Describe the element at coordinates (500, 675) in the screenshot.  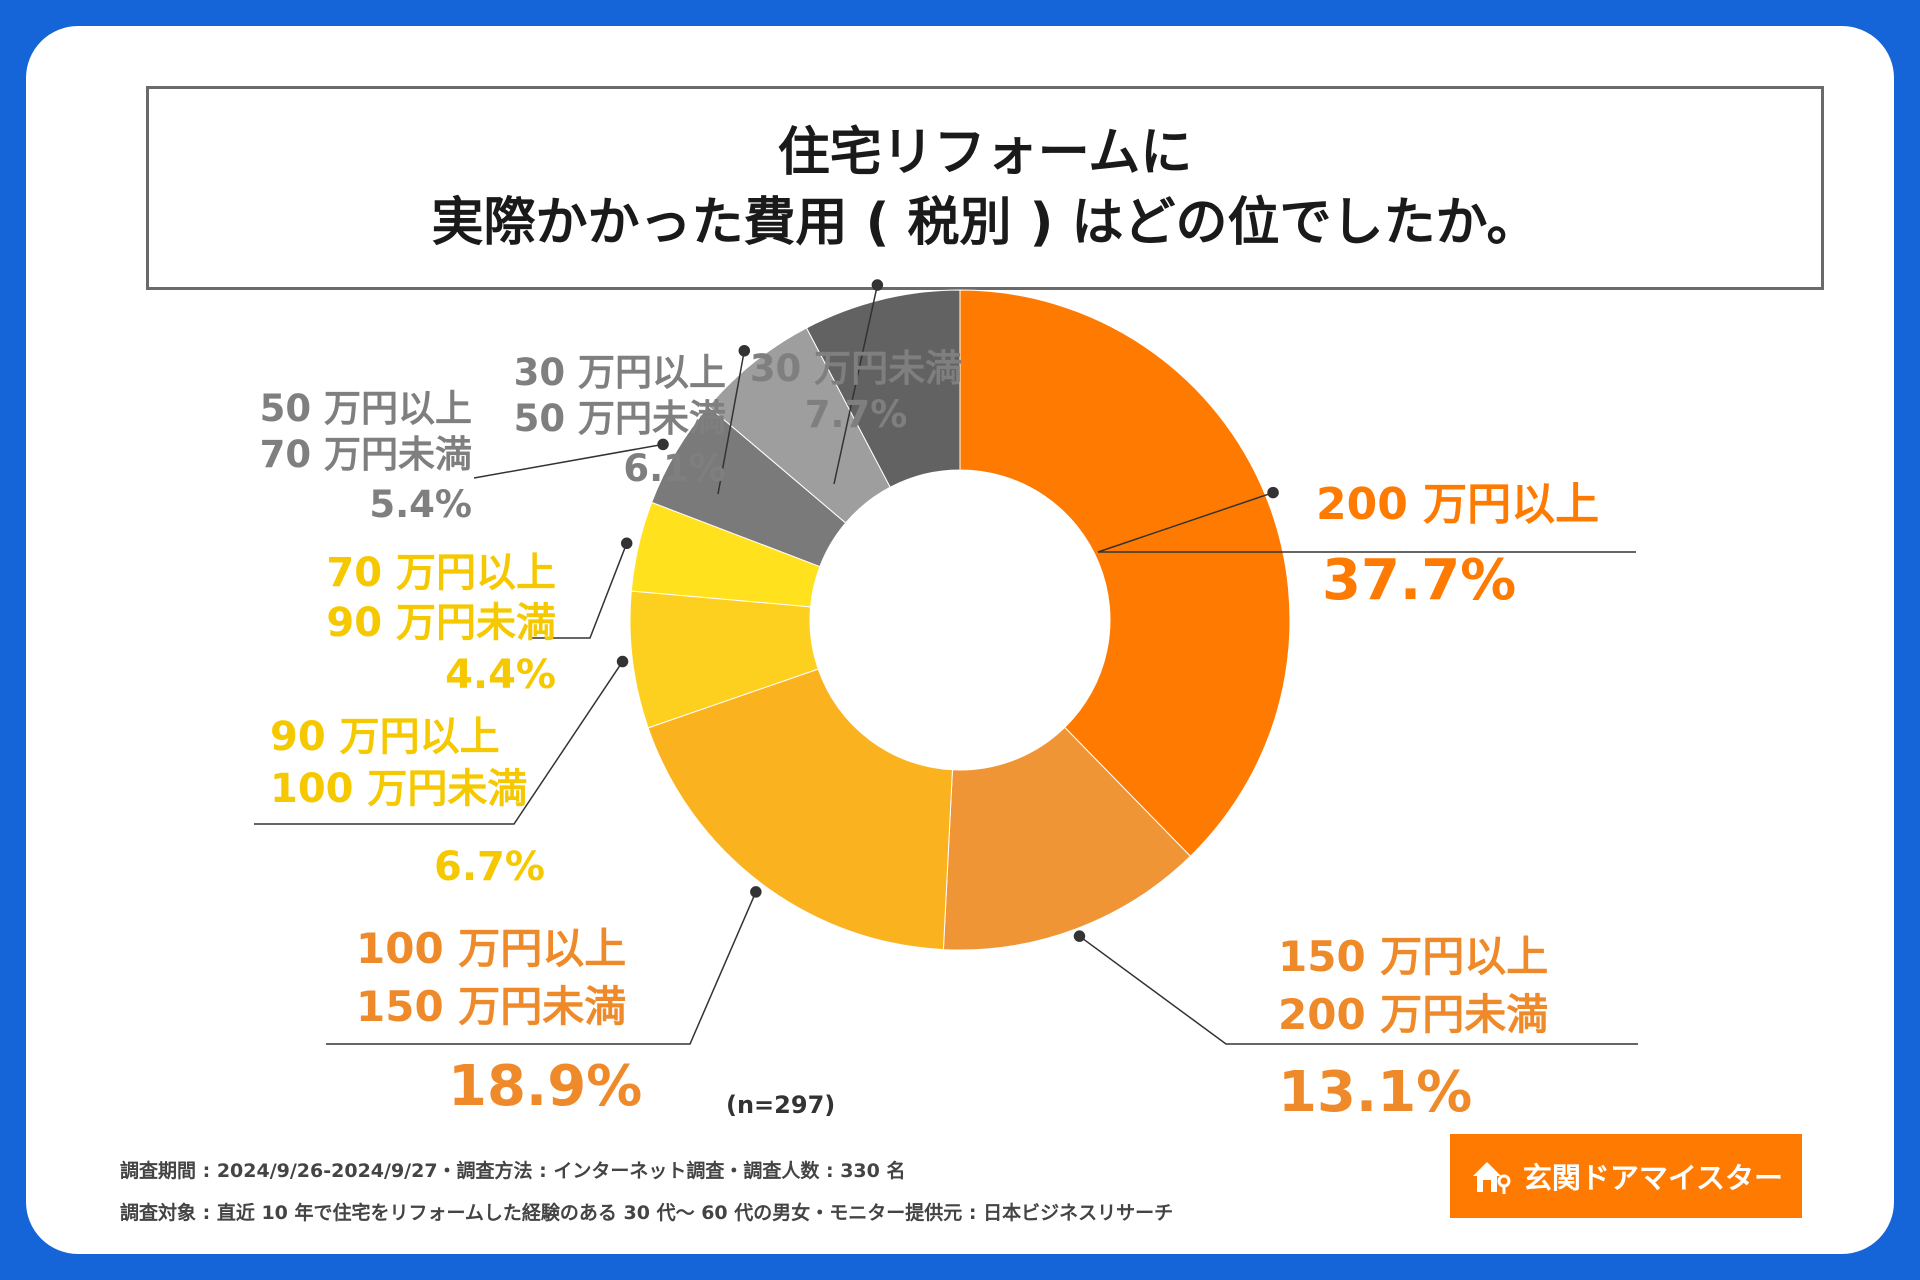
I see `label-70-90-pct: 4.4%` at that location.